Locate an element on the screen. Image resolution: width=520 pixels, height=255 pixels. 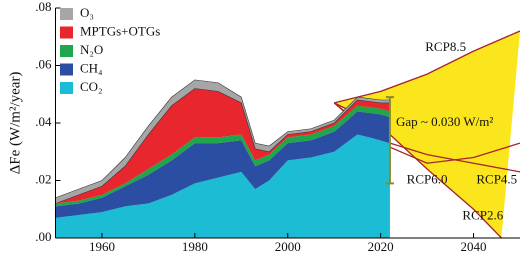
x-tick-label: 2020 is located at coordinates (381, 246).